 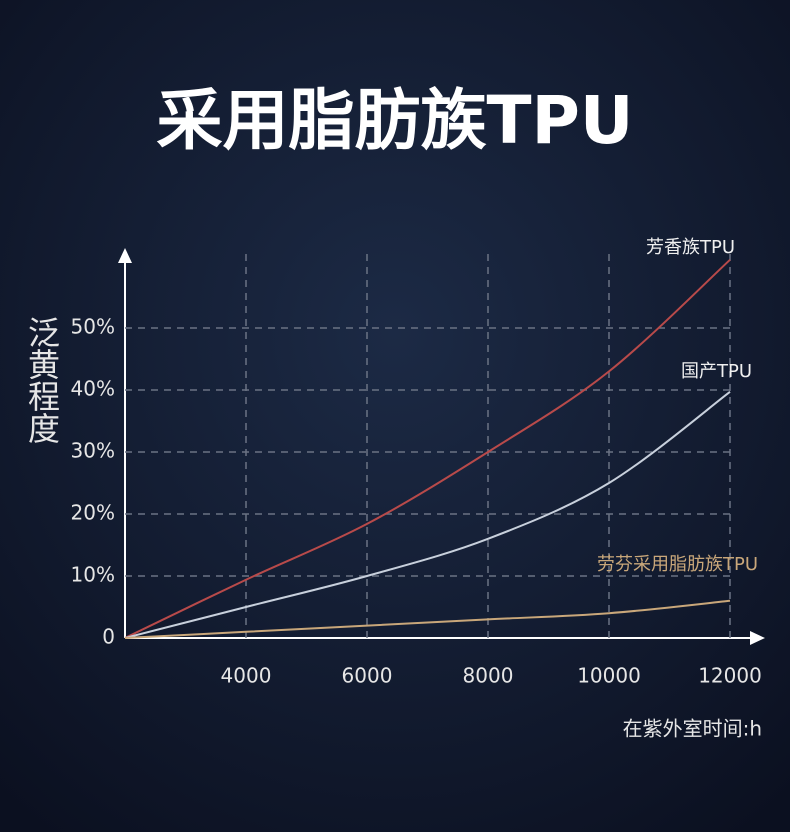 What do you see at coordinates (488, 676) in the screenshot?
I see `x-tick-label: 8000` at bounding box center [488, 676].